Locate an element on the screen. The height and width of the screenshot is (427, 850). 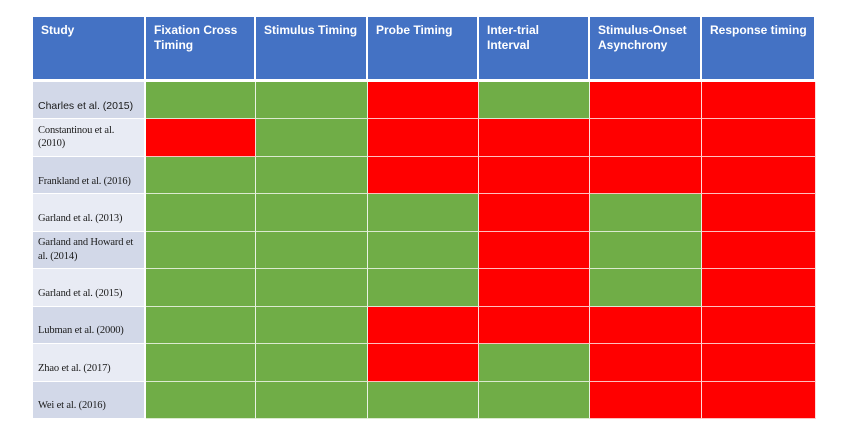
study-label: Wei et al. (2016) is located at coordinates (89, 400).